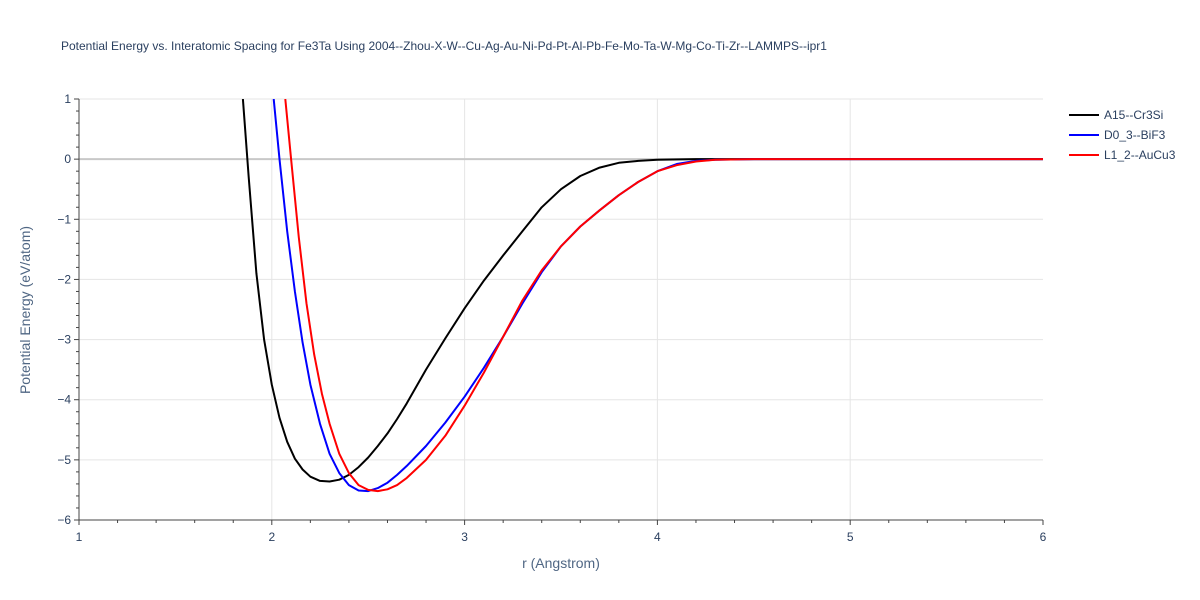  Describe the element at coordinates (64, 219) in the screenshot. I see `y-tick-label: −1` at that location.